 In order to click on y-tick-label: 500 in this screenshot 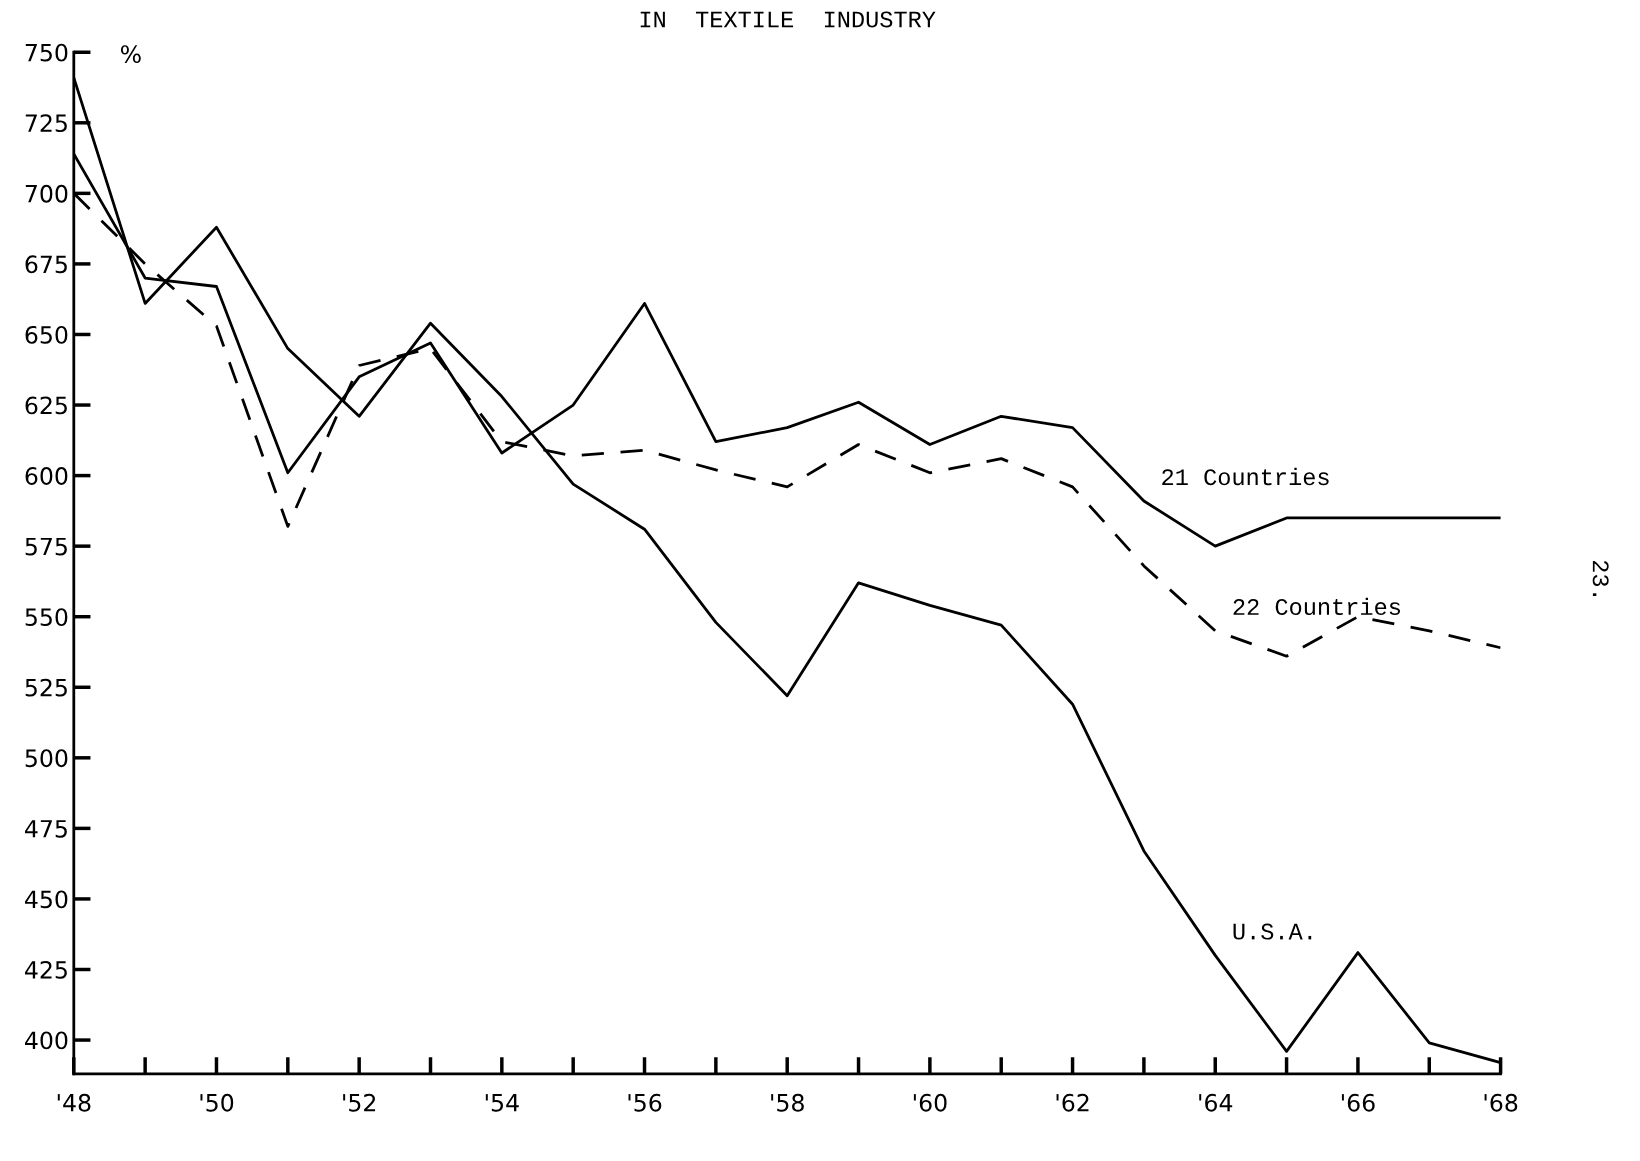, I will do `click(46, 758)`.